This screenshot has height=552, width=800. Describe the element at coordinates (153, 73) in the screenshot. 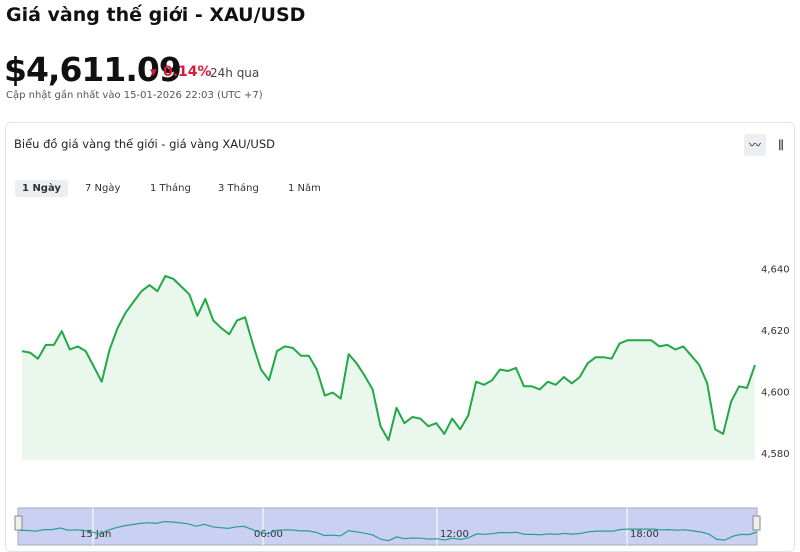

I see `down-arrow: ▼` at that location.